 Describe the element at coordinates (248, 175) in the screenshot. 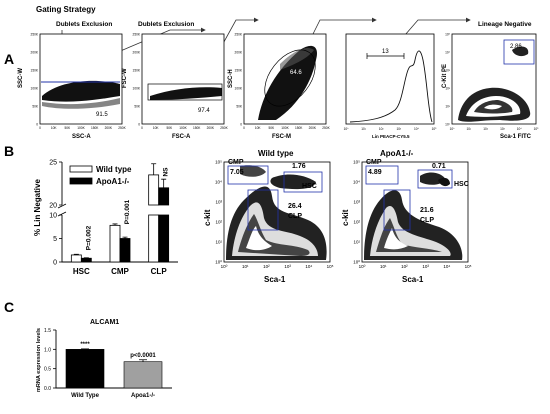

I see `flow-gate-cmp-wt` at that location.